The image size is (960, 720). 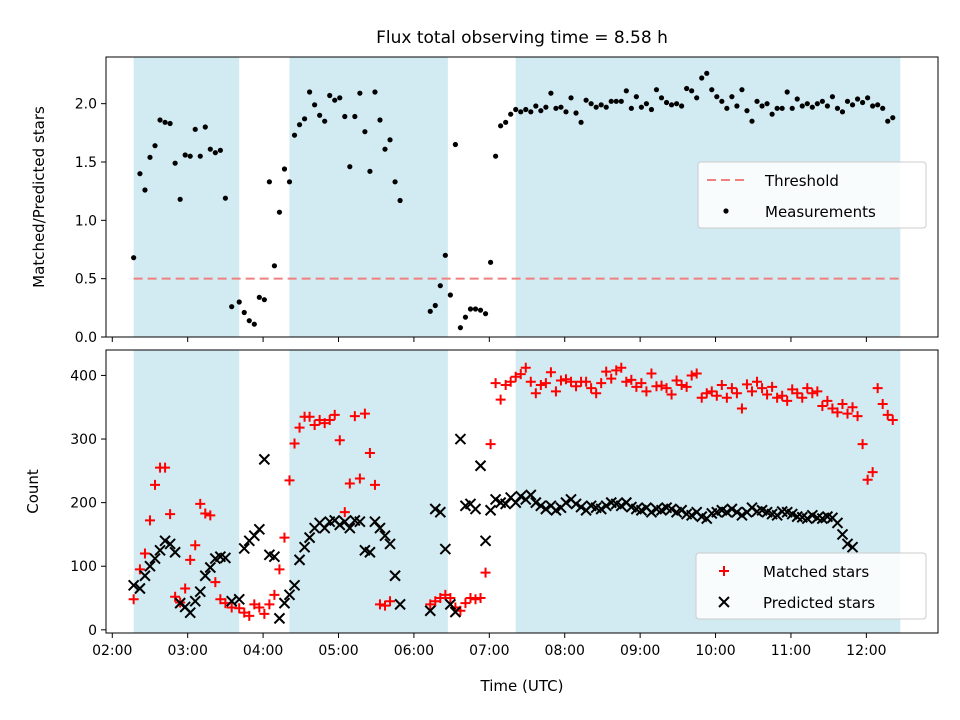 I want to click on legend-label: Measurements, so click(x=820, y=212).